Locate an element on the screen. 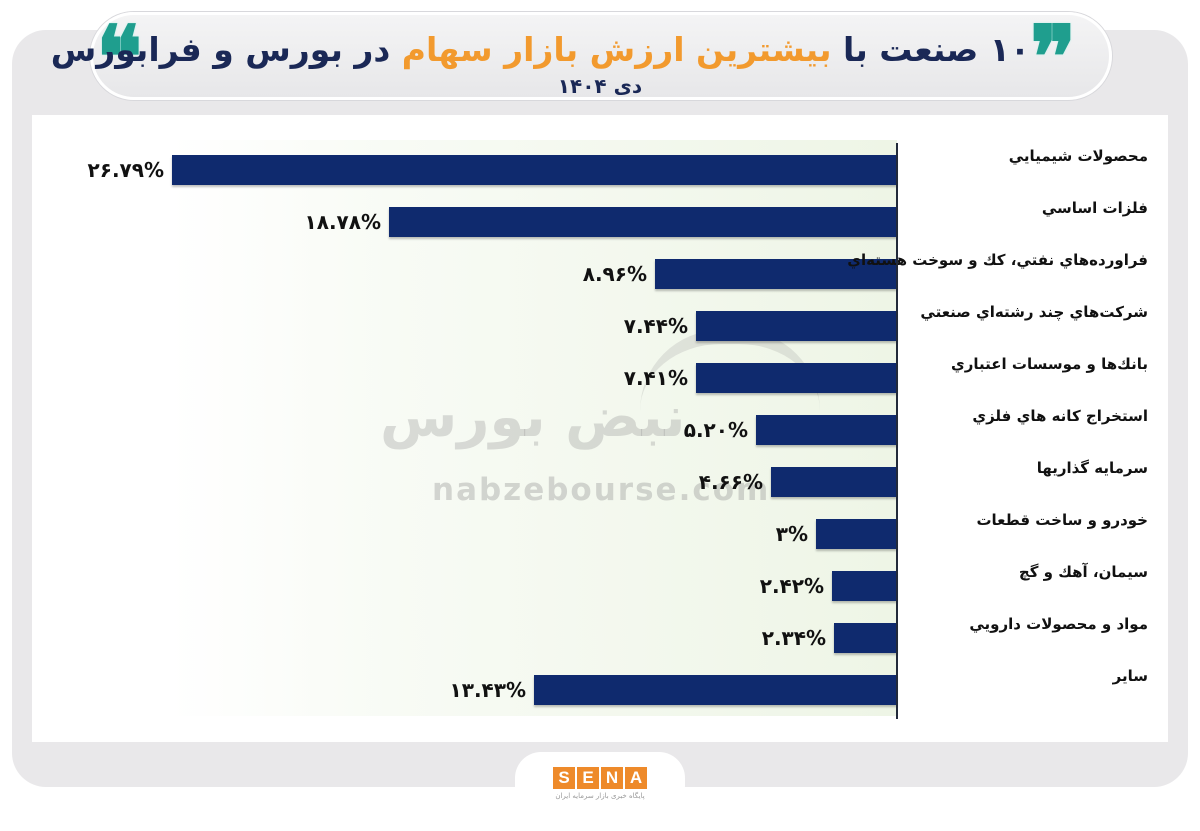  title-part2: در بورس و فرابورس is located at coordinates (226, 49).